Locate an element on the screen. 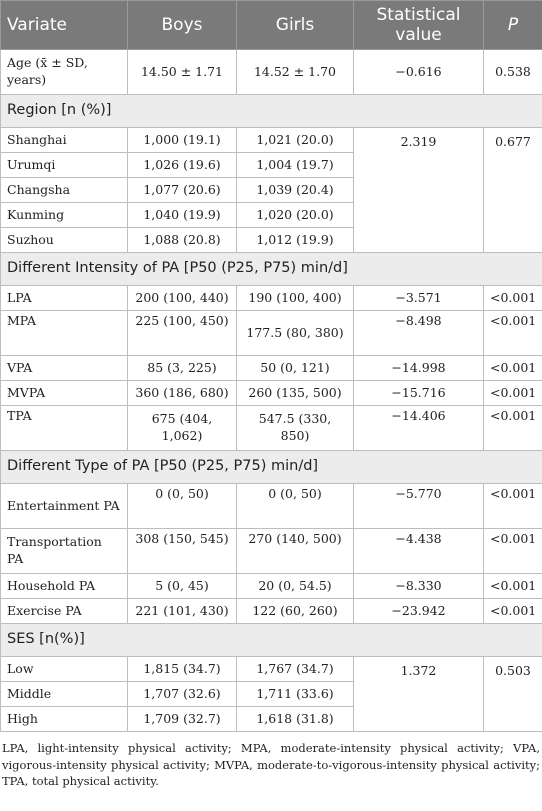 The width and height of the screenshot is (542, 811). table-row: Changsha 1,077 (20.6) 1,039 (20.4) is located at coordinates (271, 190).